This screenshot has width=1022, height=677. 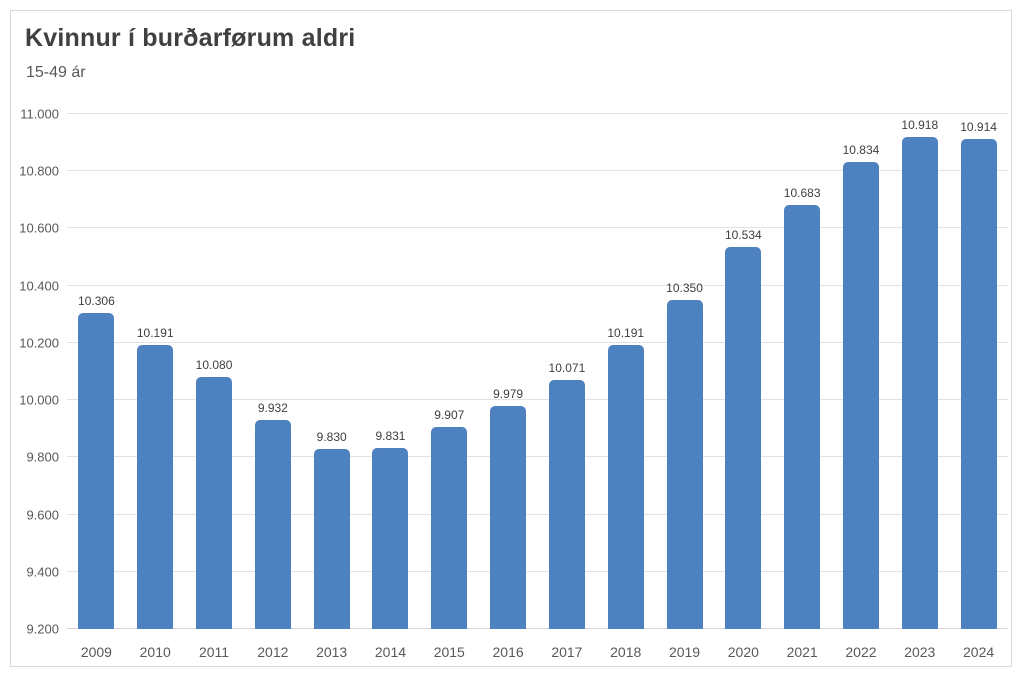 What do you see at coordinates (155, 652) in the screenshot?
I see `x-tick-2010: 2010` at bounding box center [155, 652].